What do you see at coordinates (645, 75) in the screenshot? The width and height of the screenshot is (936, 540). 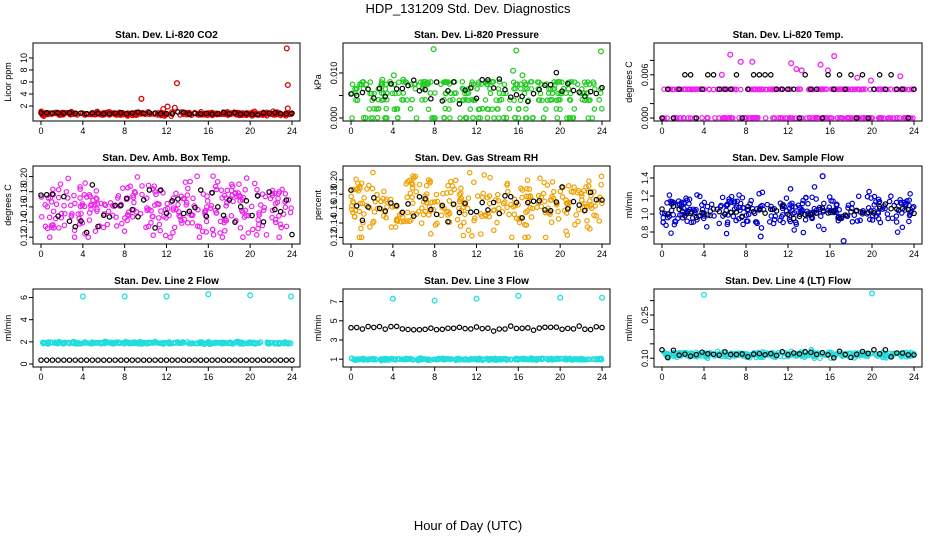 I see `y-tick-label: 0.006` at bounding box center [645, 75].